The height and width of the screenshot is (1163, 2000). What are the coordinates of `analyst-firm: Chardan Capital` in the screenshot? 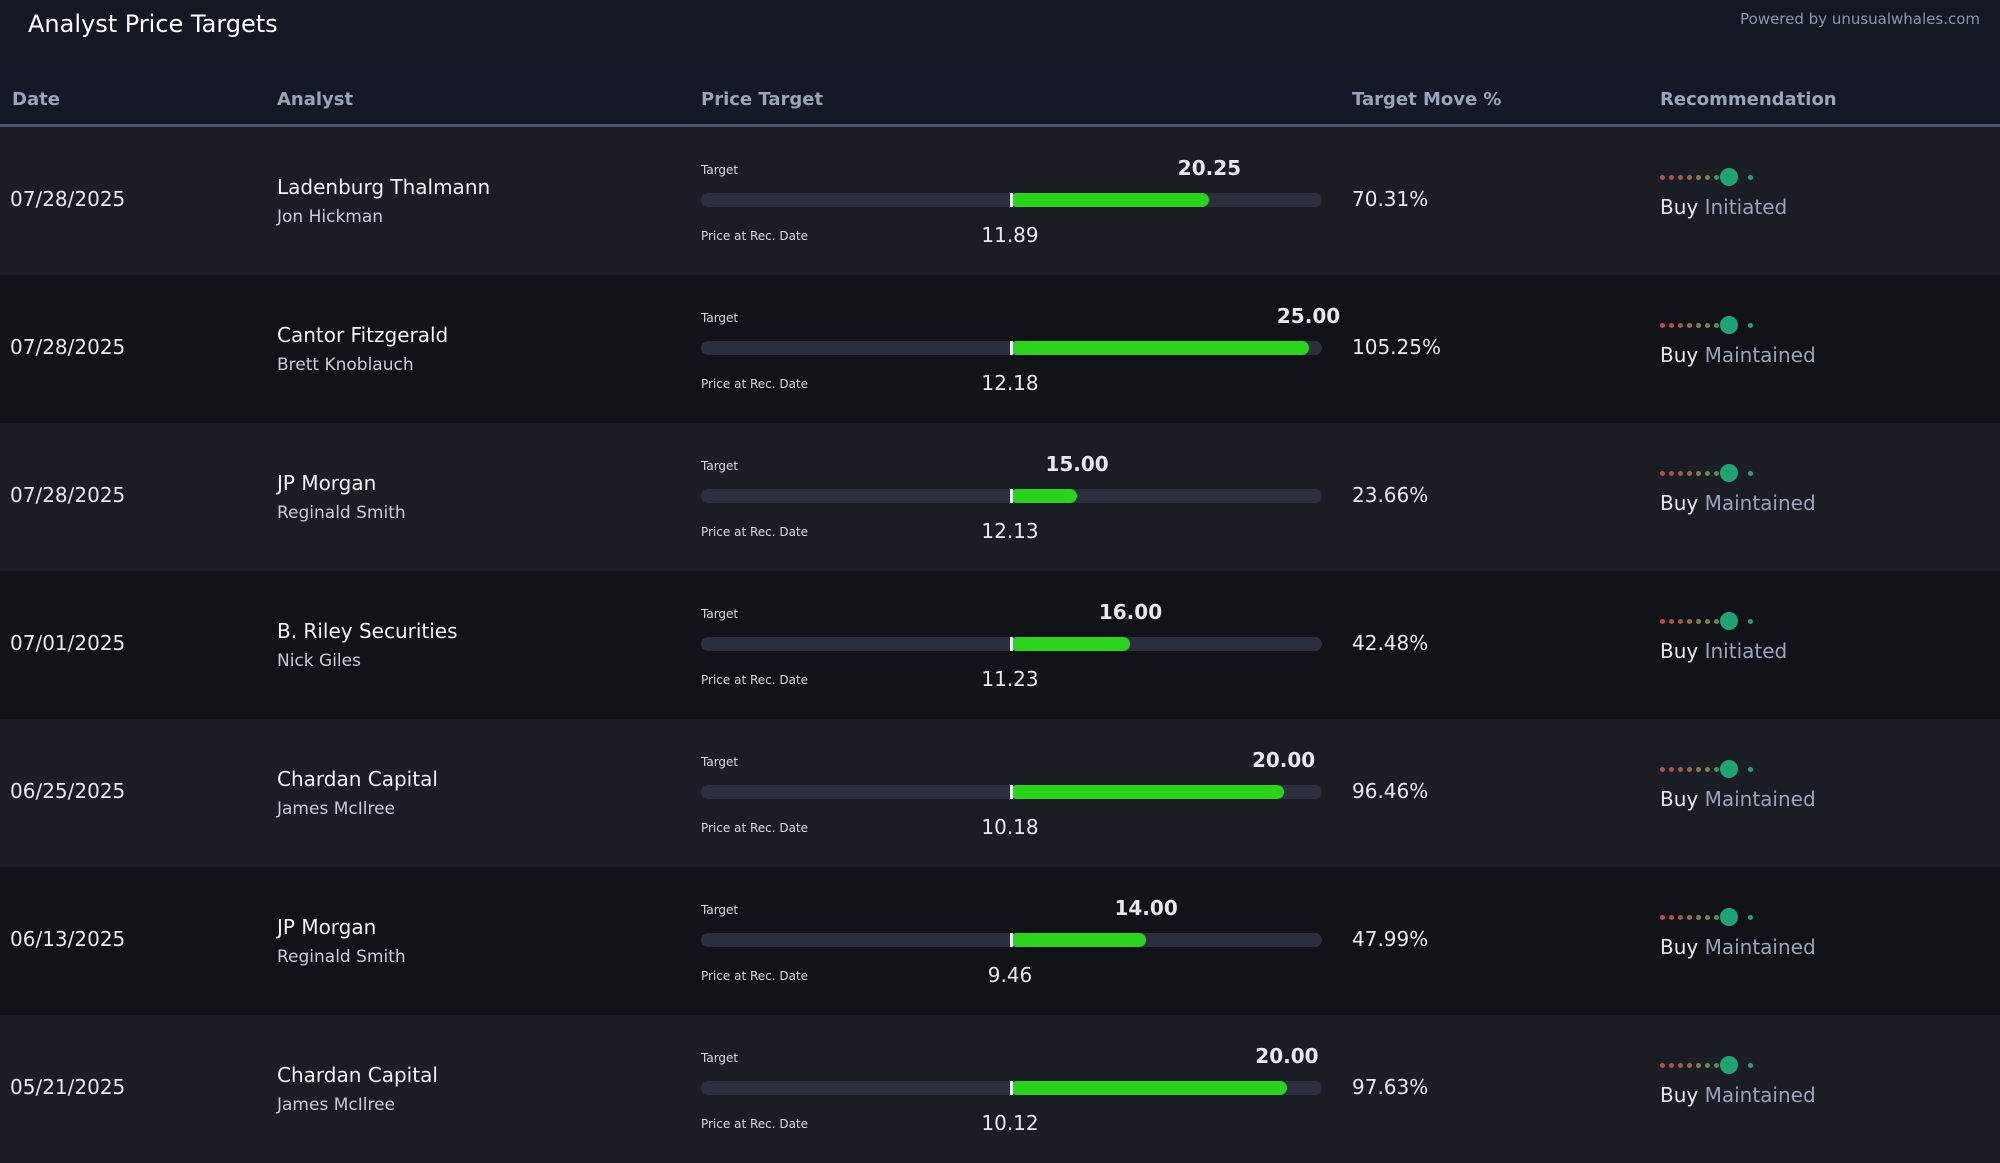 It's located at (357, 1075).